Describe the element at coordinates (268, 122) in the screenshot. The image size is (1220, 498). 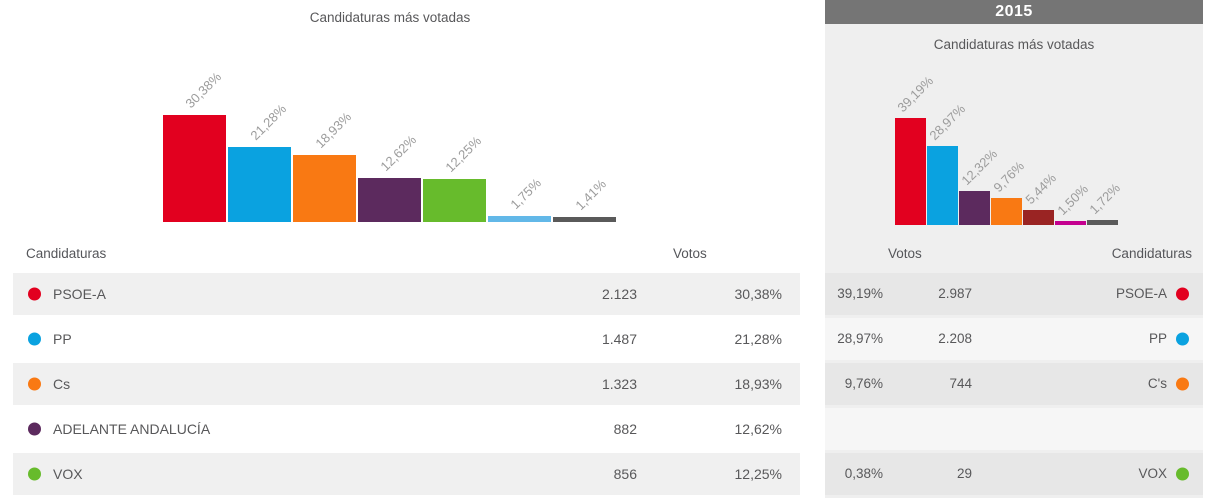
I see `bar-value-label: 21,28%` at that location.